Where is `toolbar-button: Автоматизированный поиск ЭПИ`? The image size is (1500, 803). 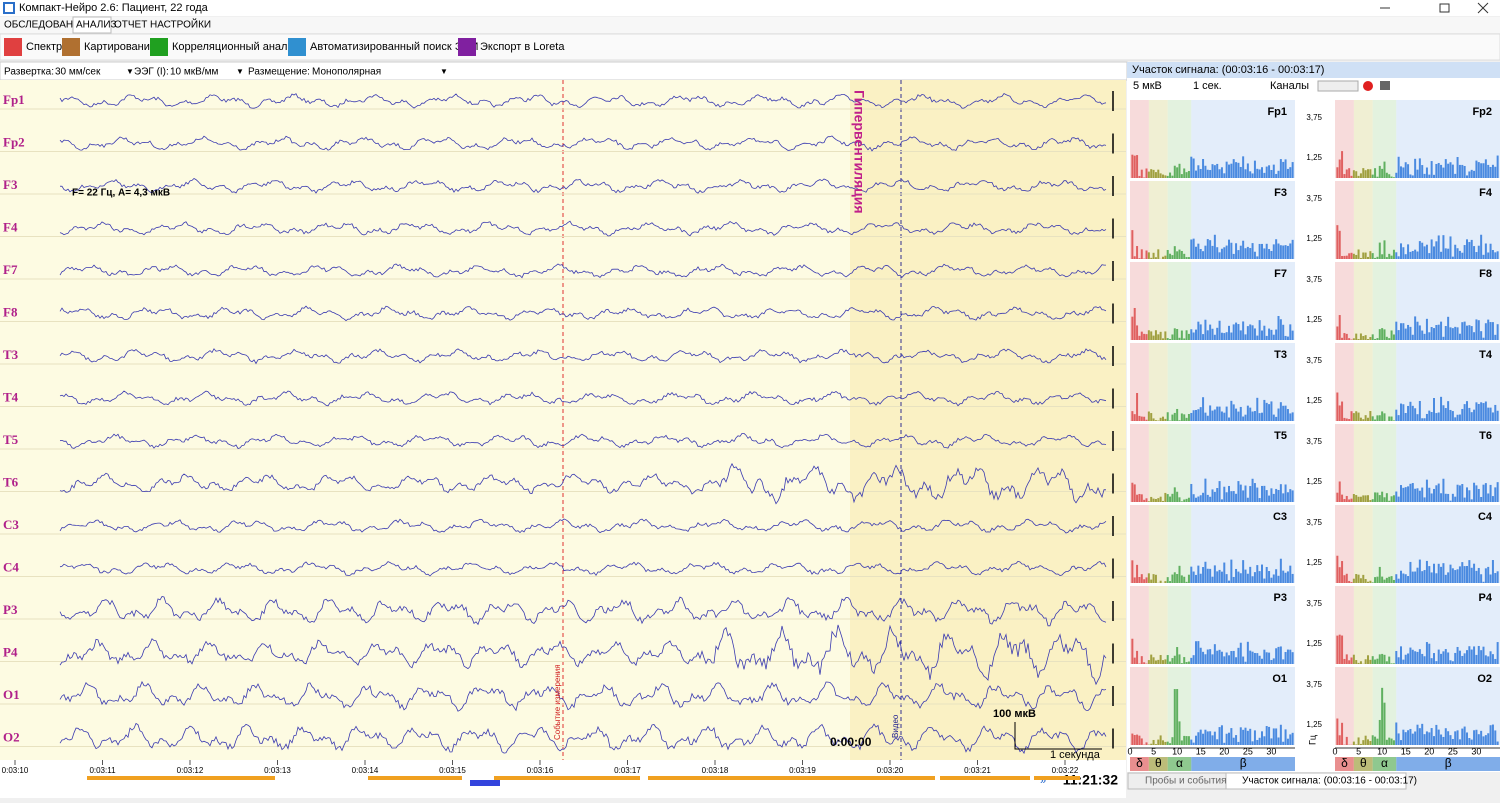
toolbar-button: Автоматизированный поиск ЭПИ is located at coordinates (394, 47).